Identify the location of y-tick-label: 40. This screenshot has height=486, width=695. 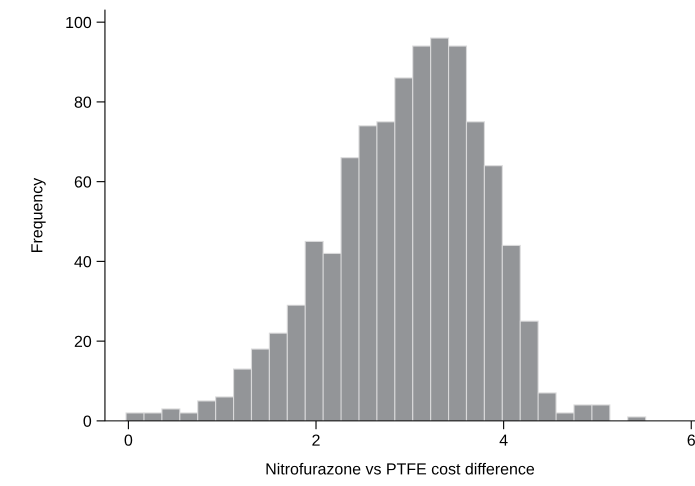
(83, 262).